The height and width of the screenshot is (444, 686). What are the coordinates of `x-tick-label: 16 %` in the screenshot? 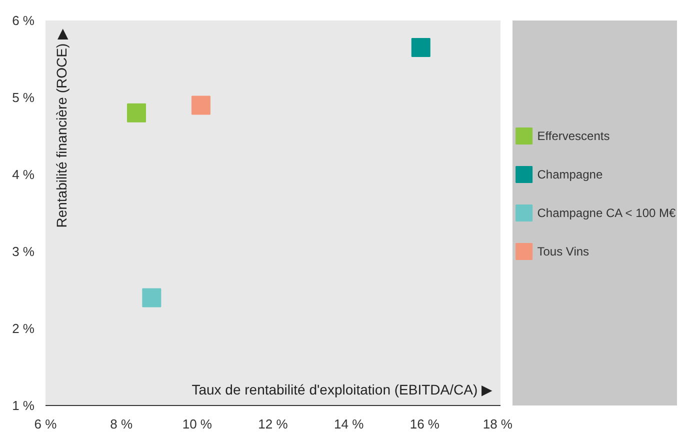 It's located at (425, 424).